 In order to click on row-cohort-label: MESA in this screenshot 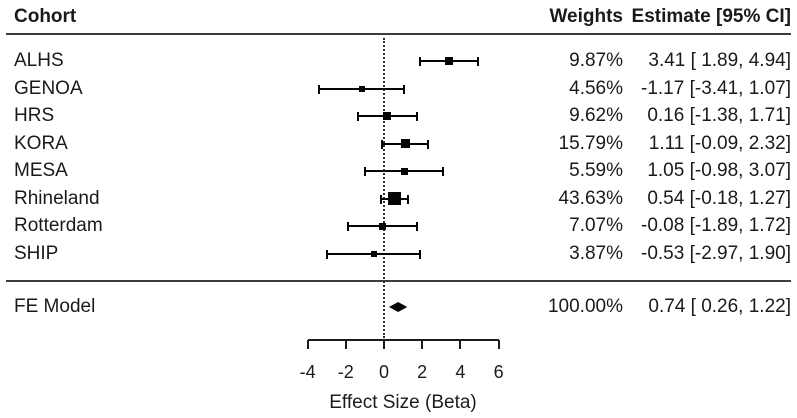, I will do `click(41, 170)`.